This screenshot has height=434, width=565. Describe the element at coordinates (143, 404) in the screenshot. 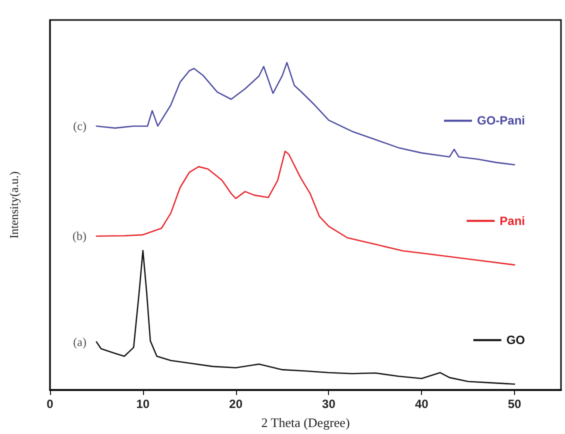

I see `x-tick-label: 10` at that location.